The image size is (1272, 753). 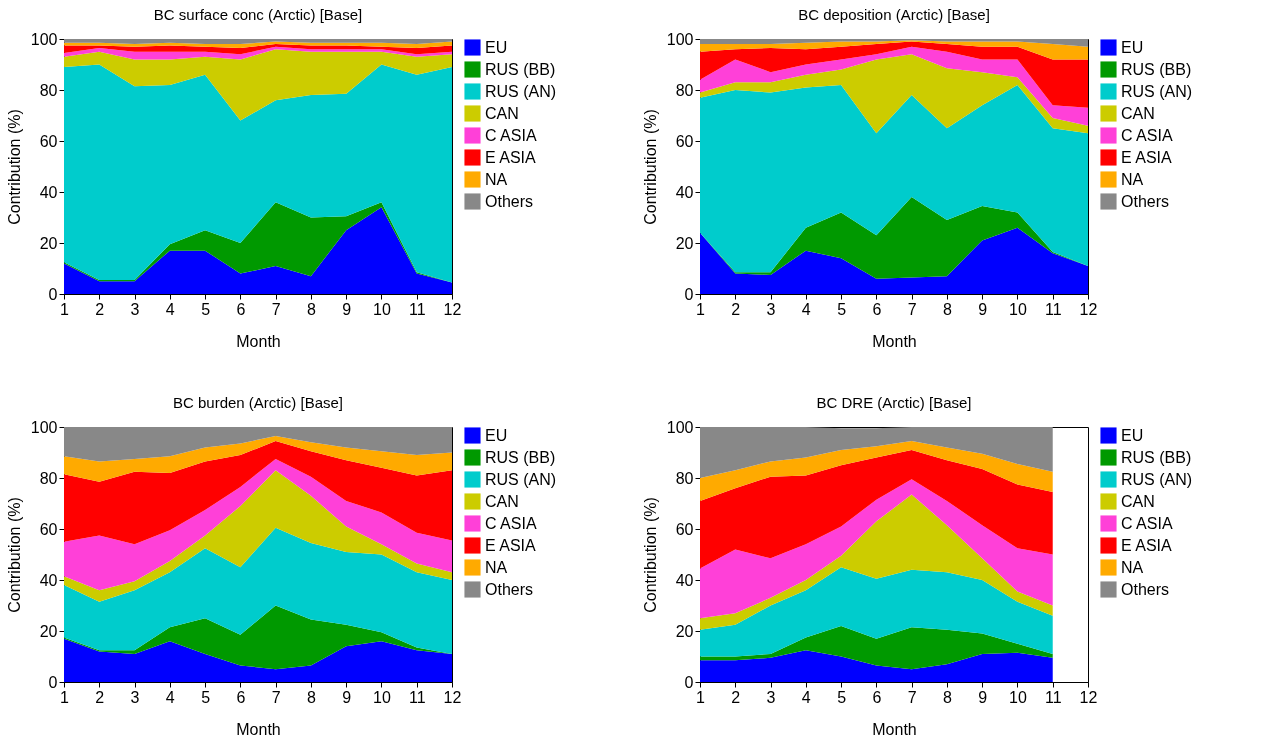 I want to click on chart-title: BC deposition (Arctic) [Base], so click(x=894, y=14).